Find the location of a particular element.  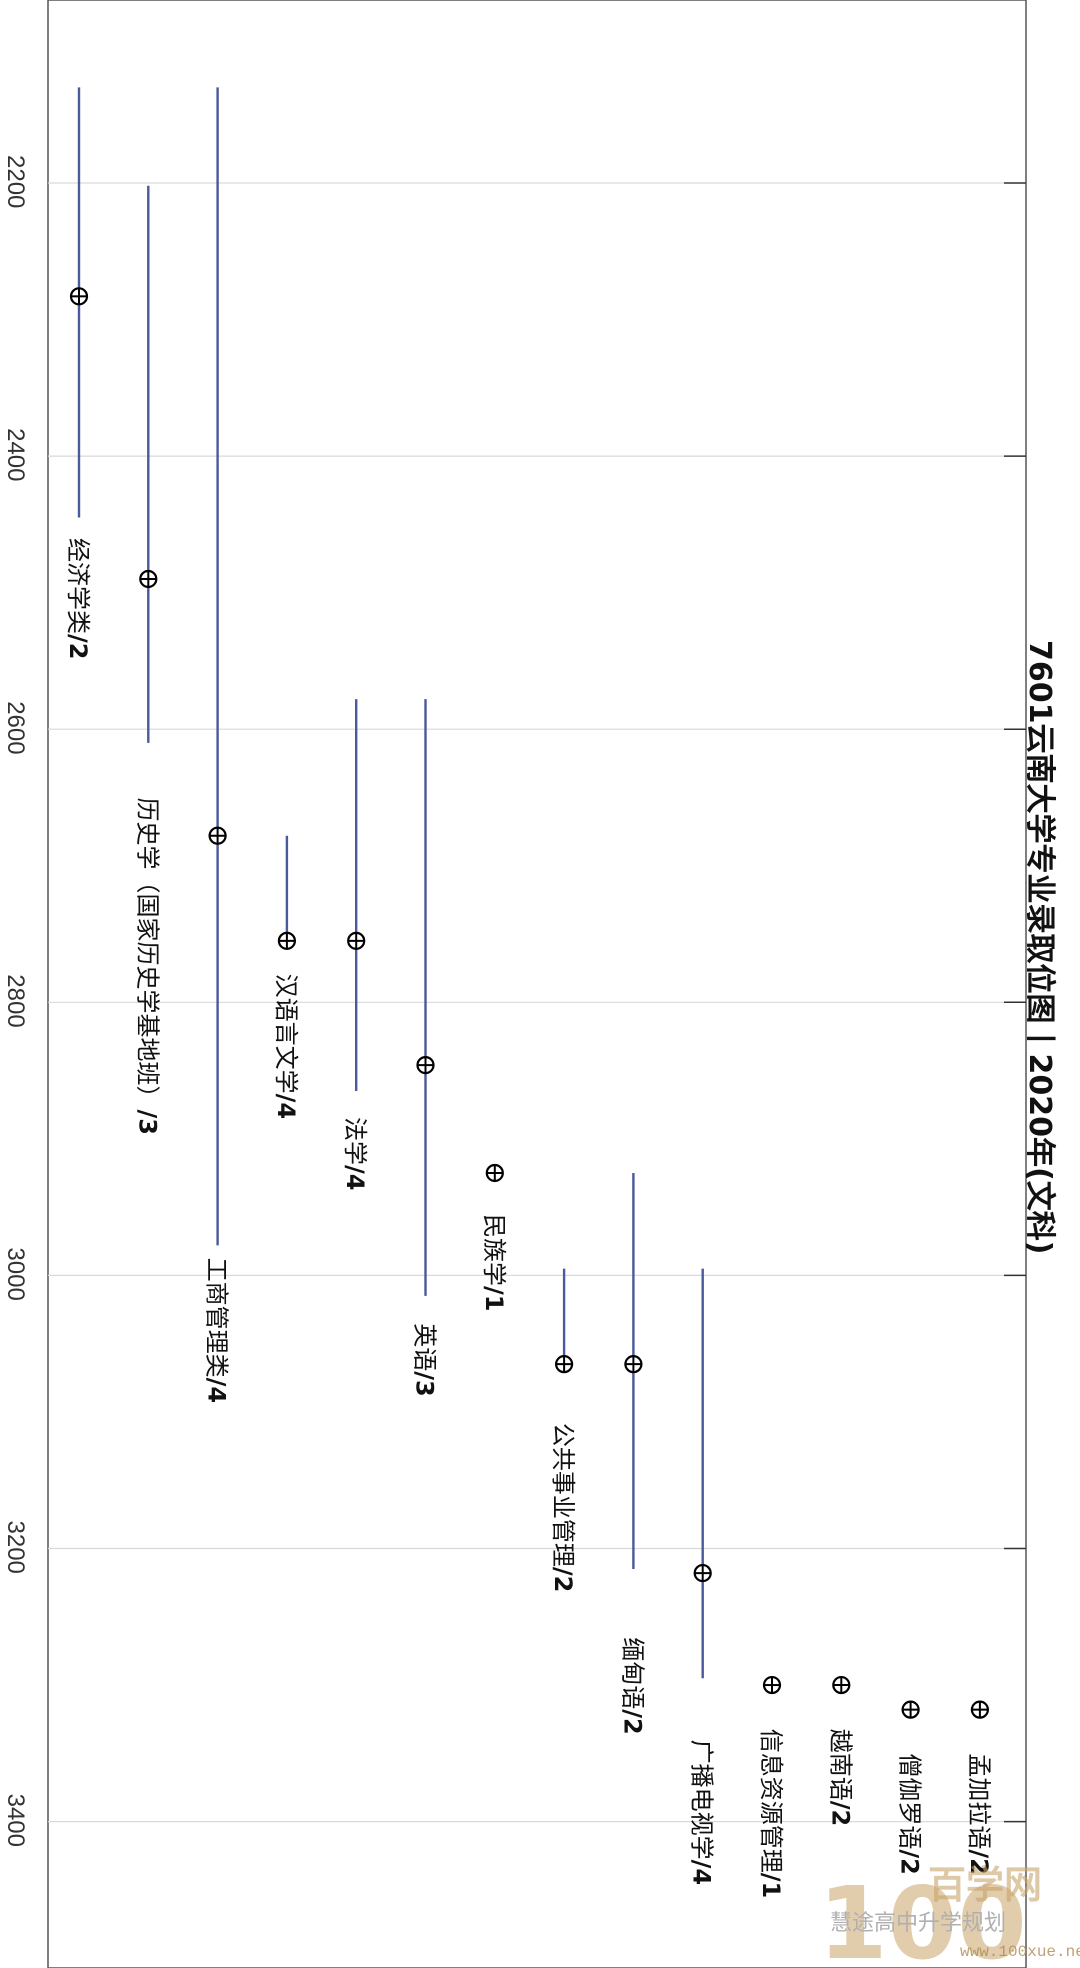

item-10: 信息资源管理/1 is located at coordinates (771, 1786).